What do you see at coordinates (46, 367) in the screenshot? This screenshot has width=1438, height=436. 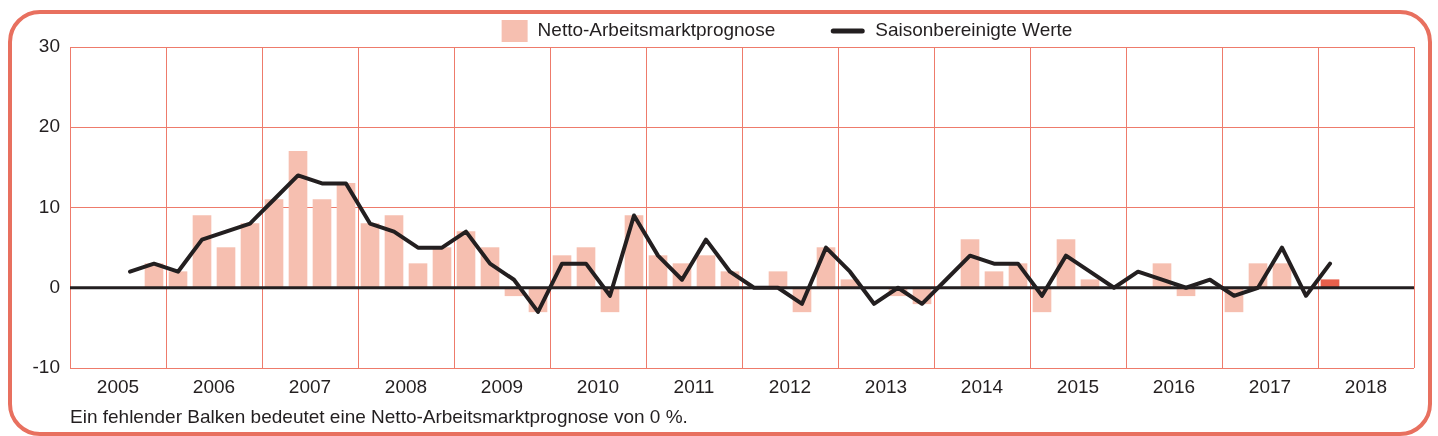 I see `y-tick-label: -10` at bounding box center [46, 367].